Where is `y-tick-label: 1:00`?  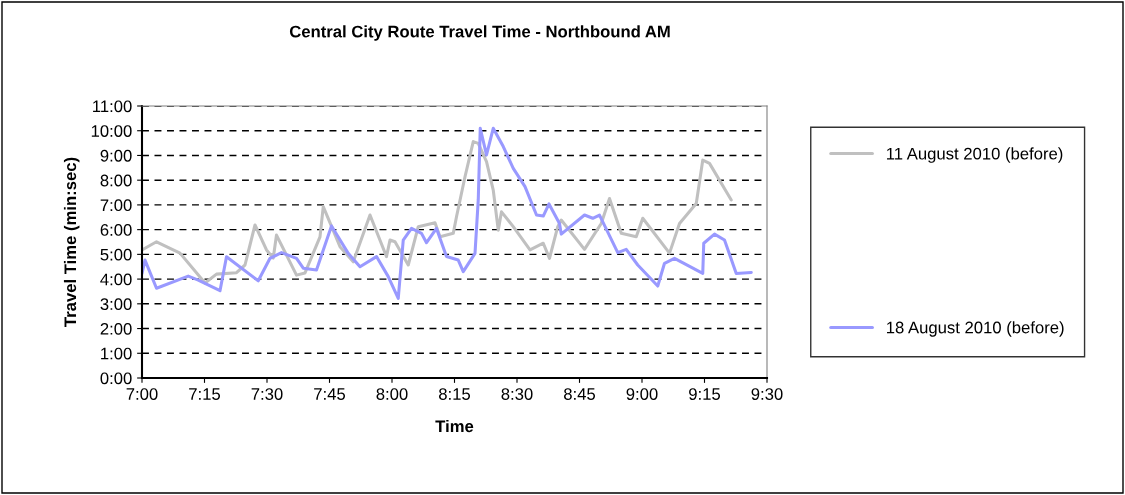 y-tick-label: 1:00 is located at coordinates (116, 353).